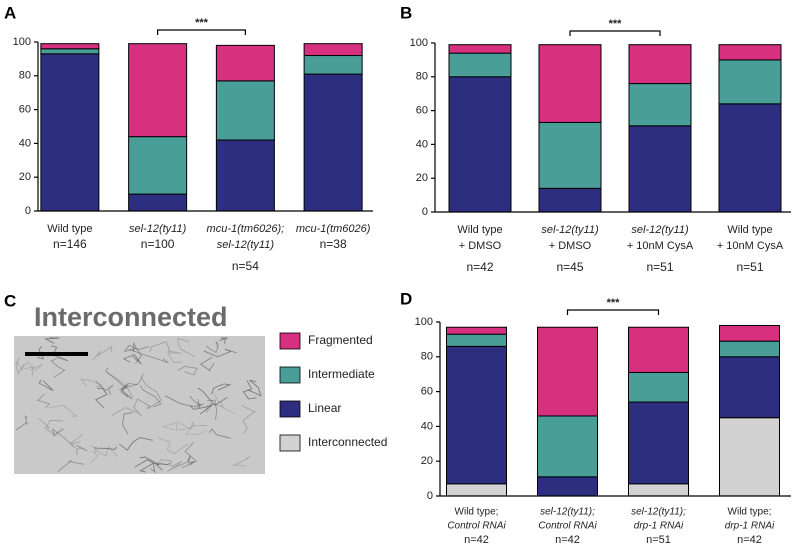 This screenshot has height=547, width=797. What do you see at coordinates (658, 512) in the screenshot?
I see `x-tick-label: sel-12(ty11);` at bounding box center [658, 512].